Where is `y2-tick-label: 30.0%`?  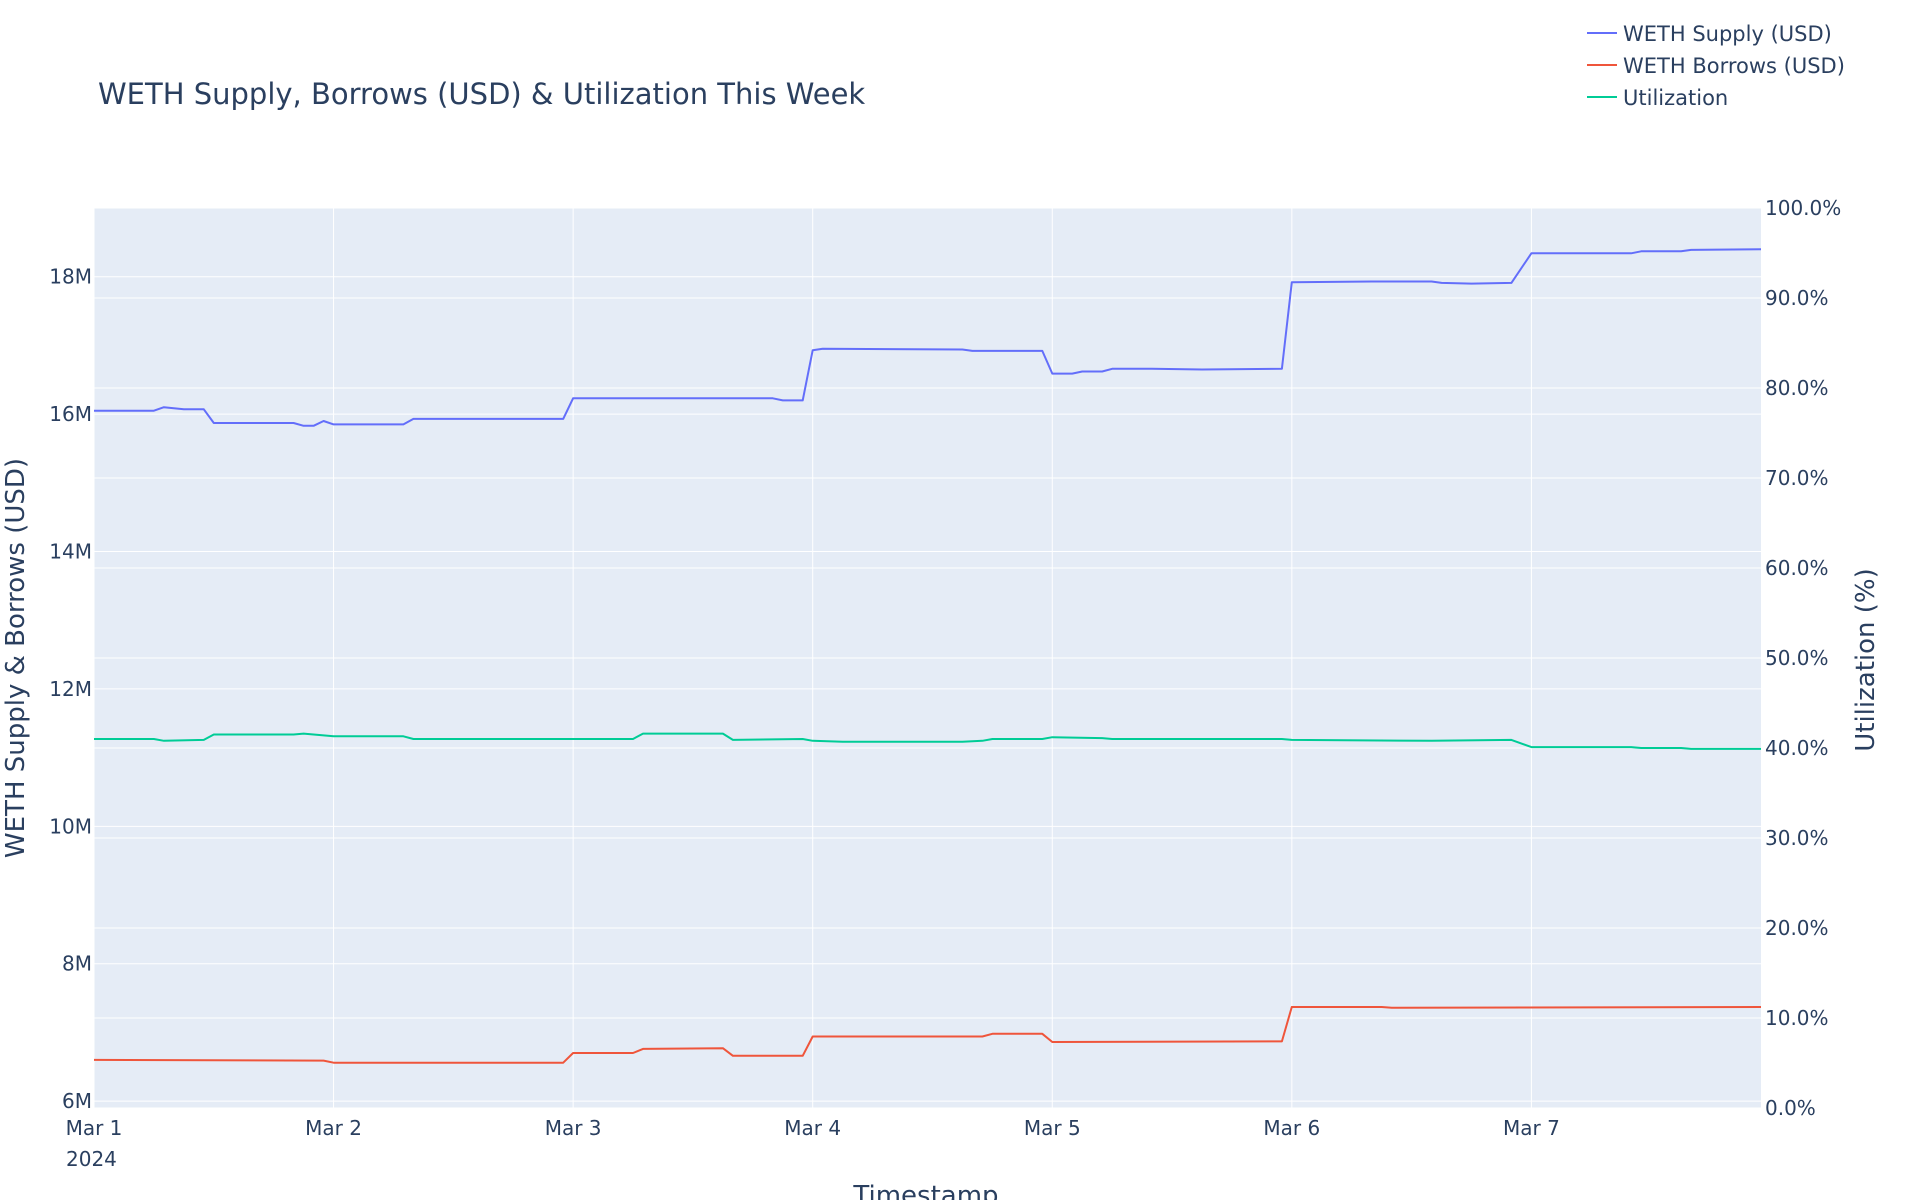
y2-tick-label: 30.0% is located at coordinates (1797, 838).